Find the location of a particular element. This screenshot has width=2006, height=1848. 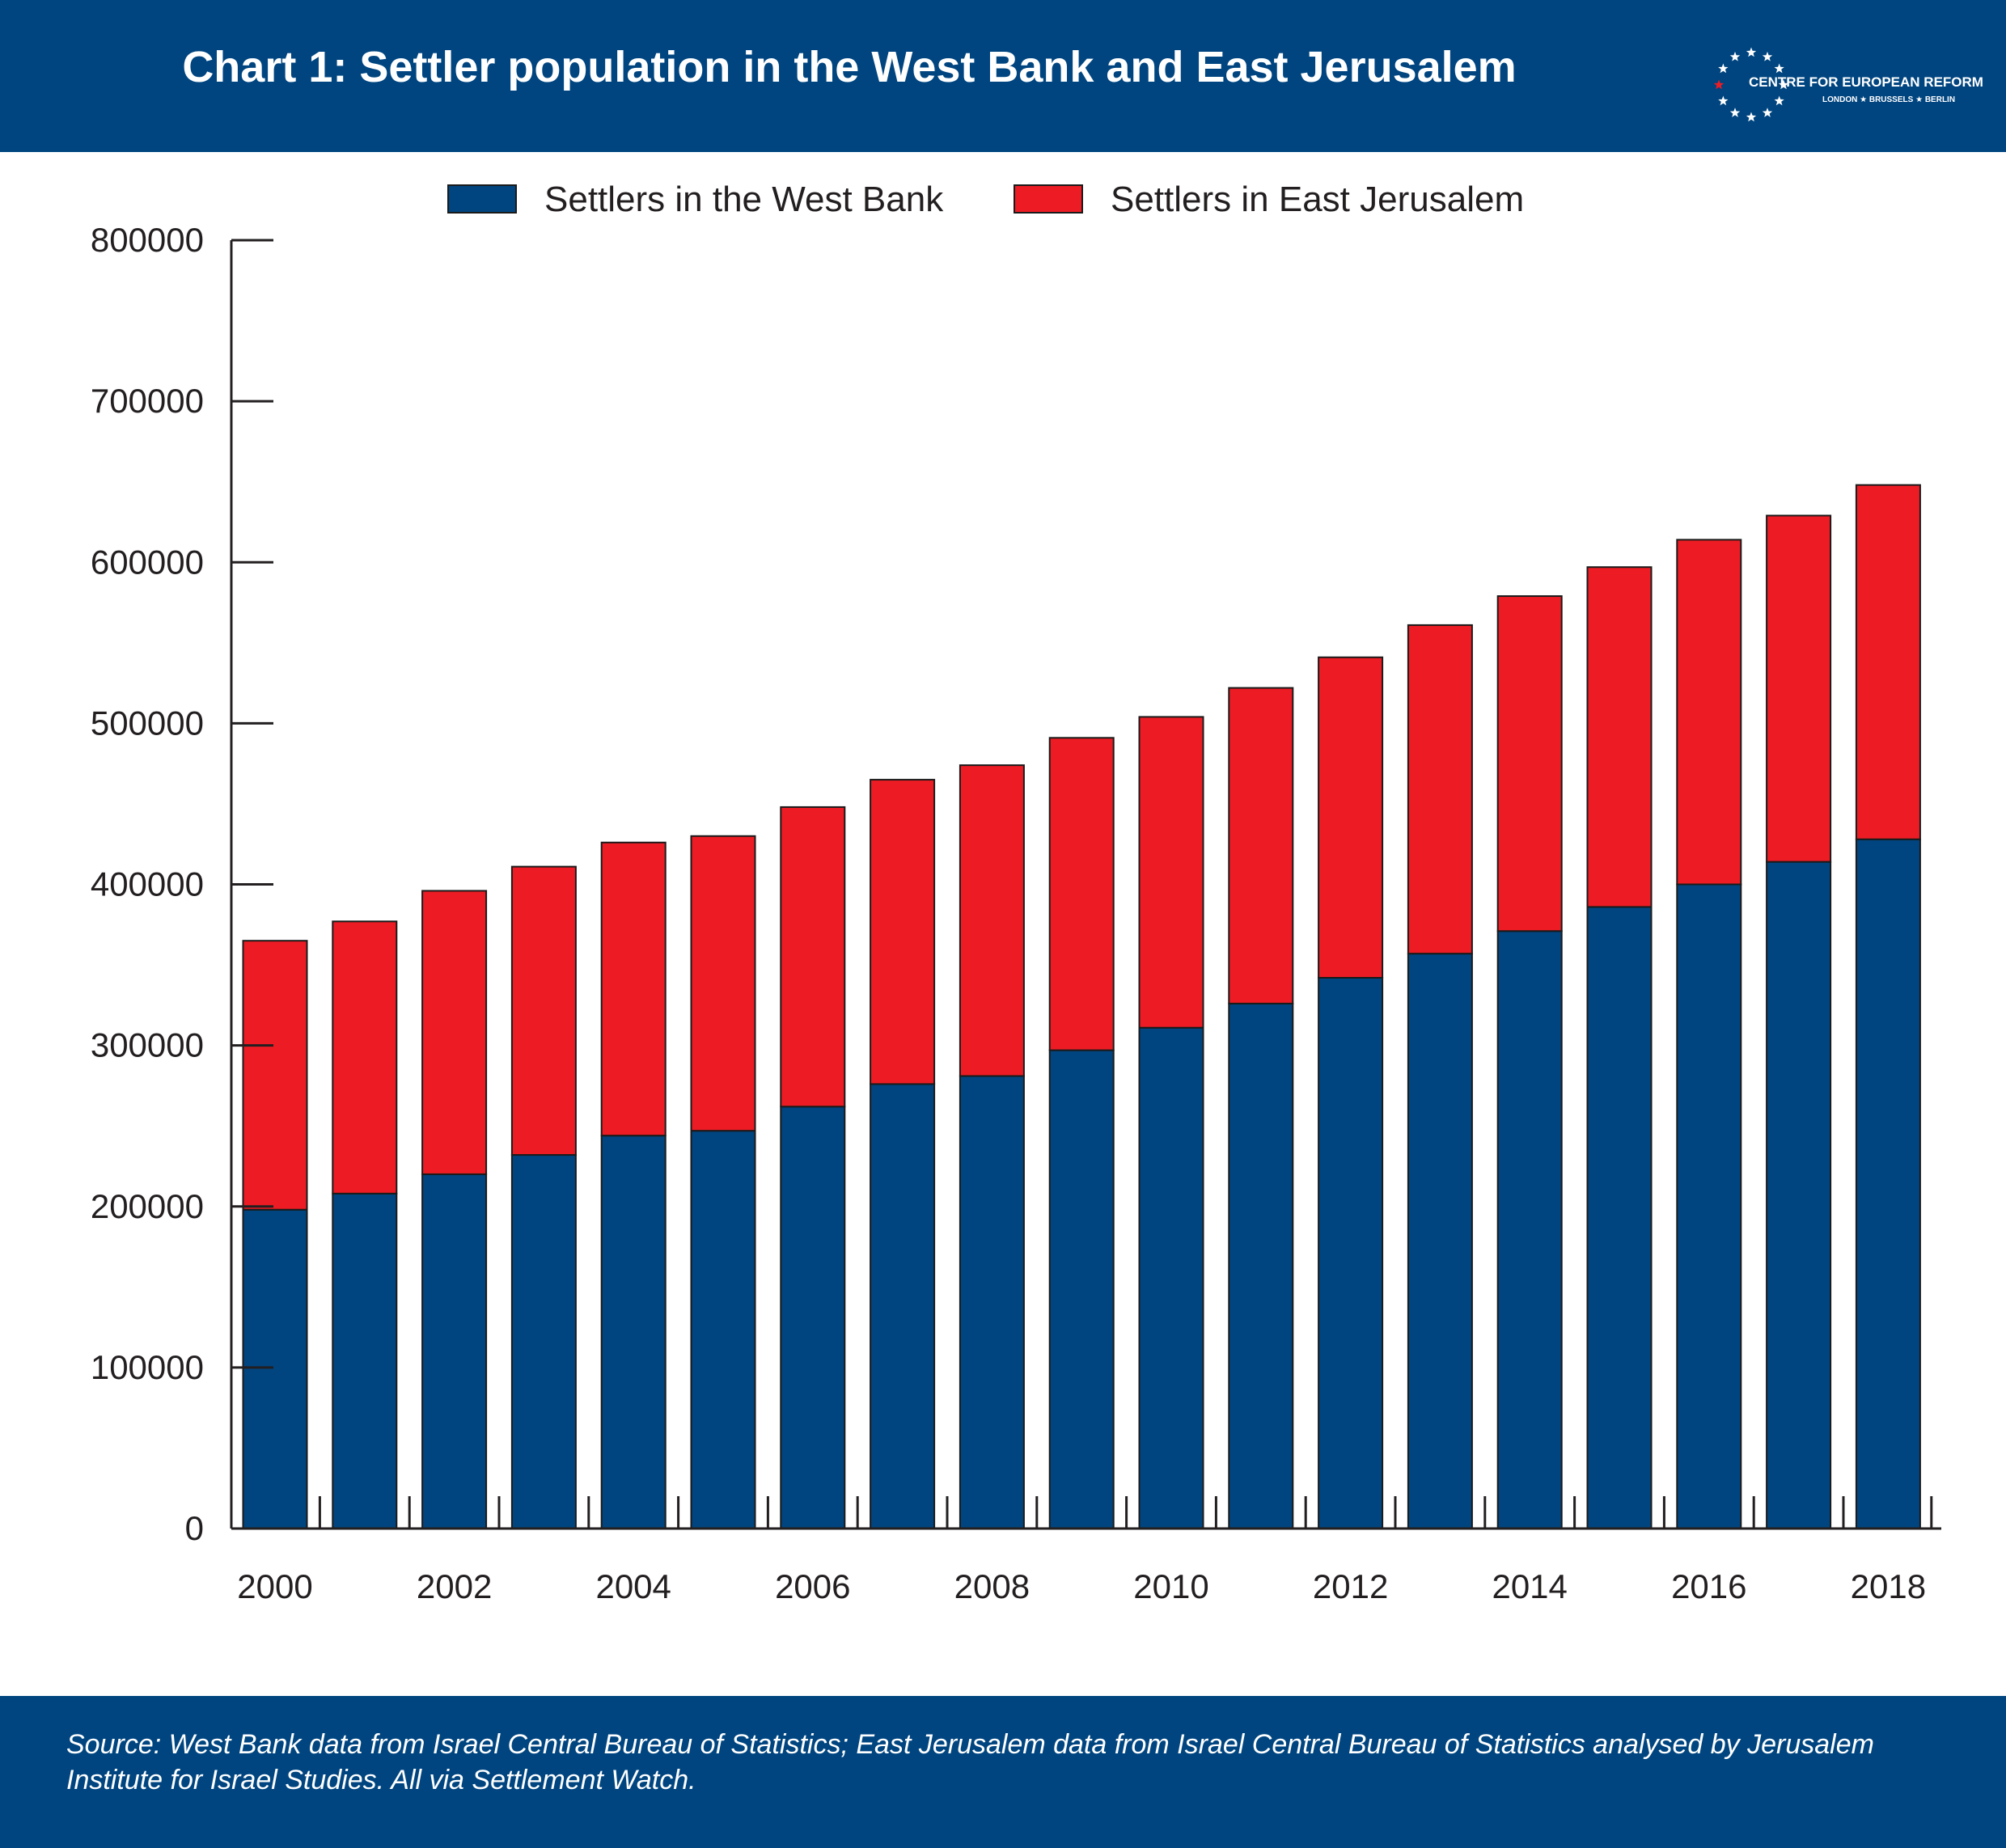

bar-east-jerusalem-2004 is located at coordinates (633, 989).